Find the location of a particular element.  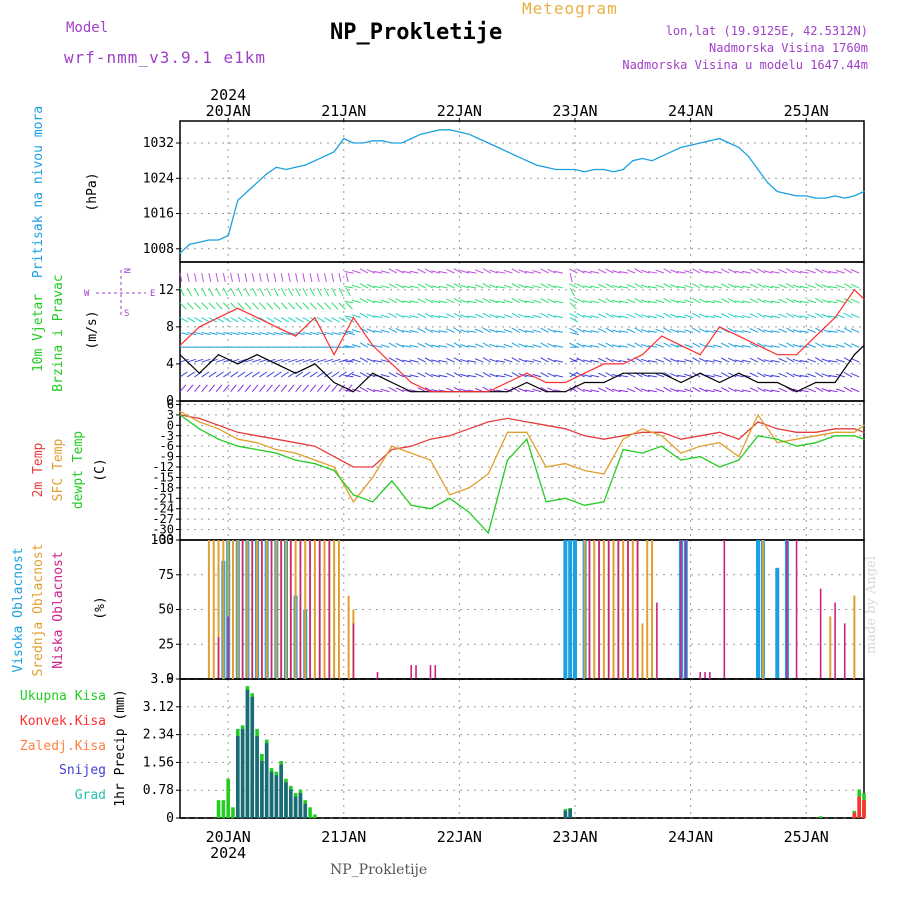

y-tick-label: 4 is located at coordinates (170, 364).